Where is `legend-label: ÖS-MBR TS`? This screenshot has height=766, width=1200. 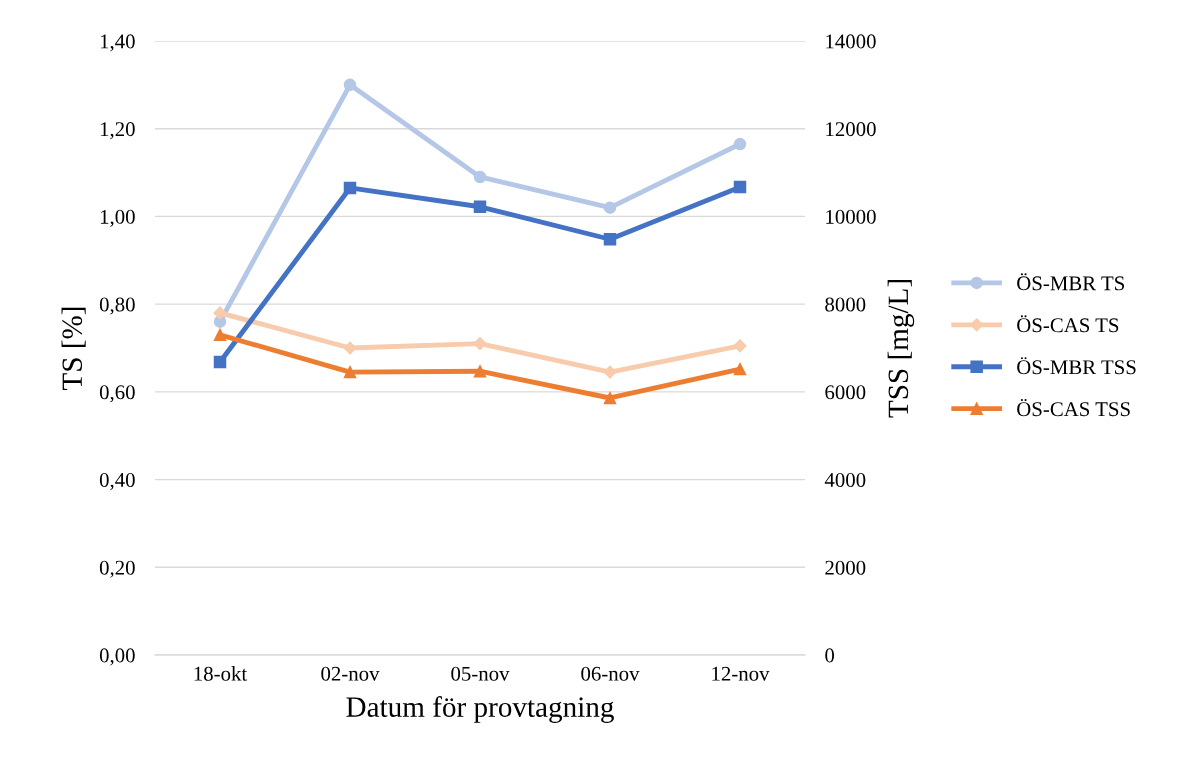
legend-label: ÖS-MBR TS is located at coordinates (1070, 282).